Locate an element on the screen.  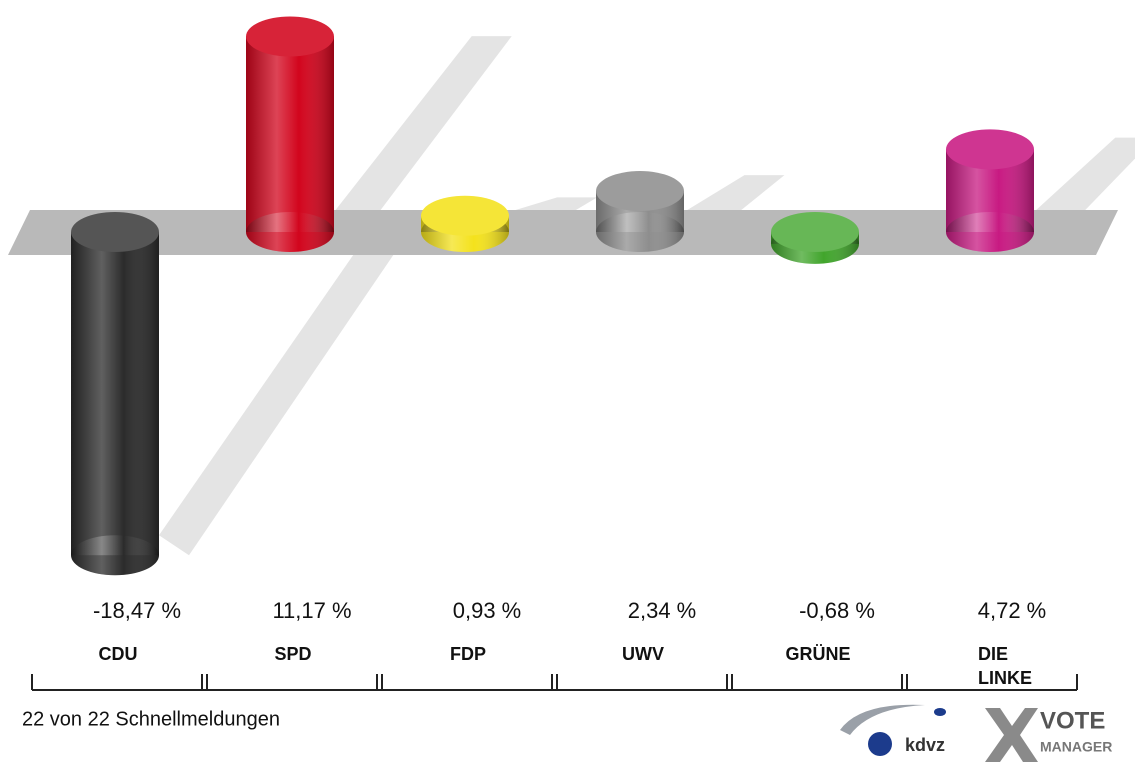
value-label: -0,68 % is located at coordinates (837, 610).